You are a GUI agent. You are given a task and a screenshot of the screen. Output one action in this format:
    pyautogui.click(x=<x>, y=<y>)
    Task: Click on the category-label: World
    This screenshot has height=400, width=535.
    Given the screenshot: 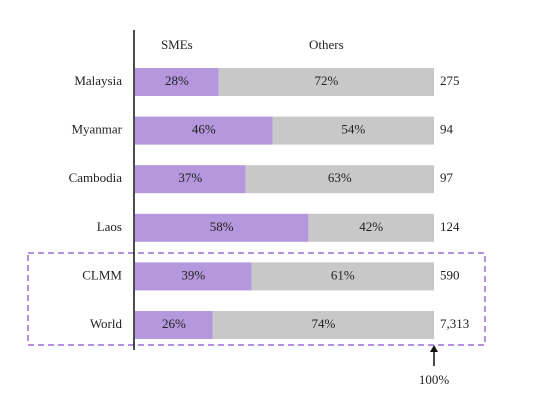 What is the action you would take?
    pyautogui.click(x=106, y=323)
    